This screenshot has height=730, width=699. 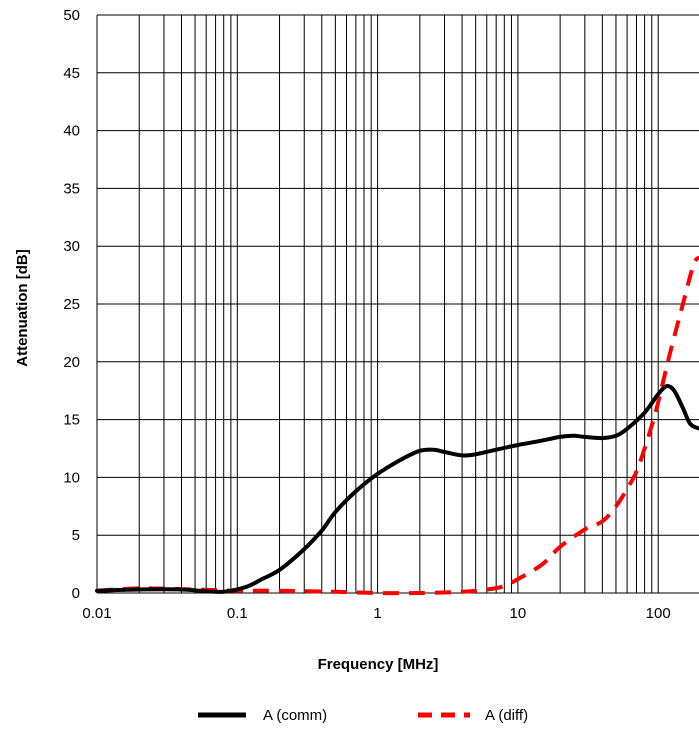 What do you see at coordinates (71, 131) in the screenshot?
I see `y-tick-label: 40` at bounding box center [71, 131].